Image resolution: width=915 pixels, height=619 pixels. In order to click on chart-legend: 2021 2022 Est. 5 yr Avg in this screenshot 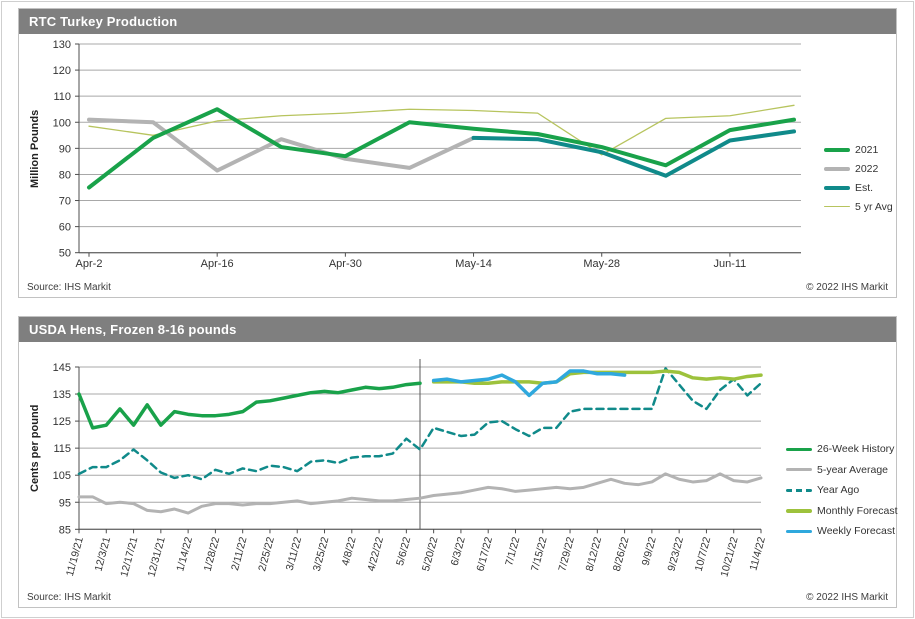, I will do `click(858, 178)`.